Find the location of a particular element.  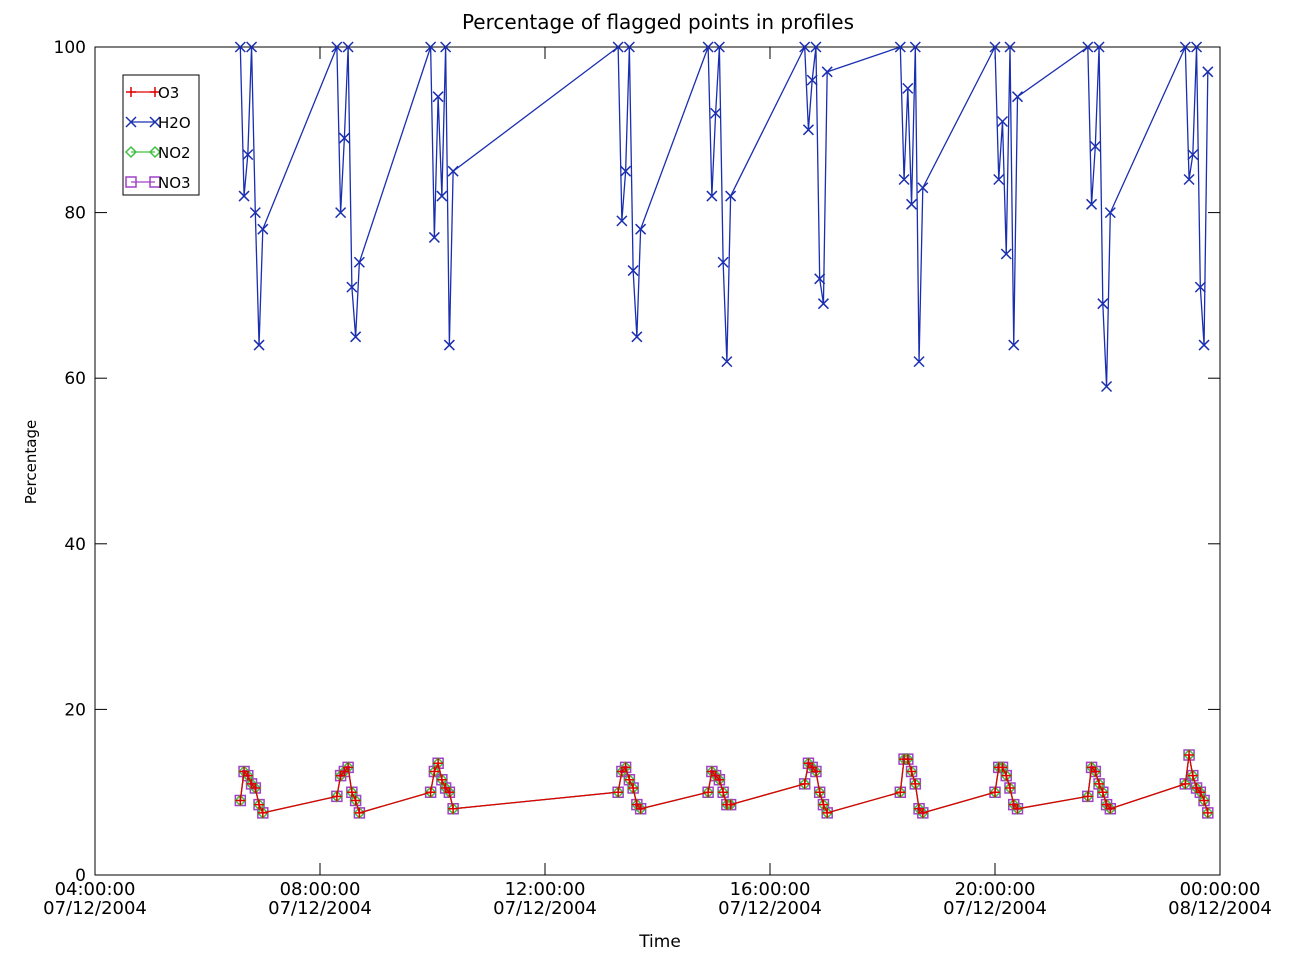

x-tick-label: 00:00:00 08/12/2004 is located at coordinates (1220, 899).